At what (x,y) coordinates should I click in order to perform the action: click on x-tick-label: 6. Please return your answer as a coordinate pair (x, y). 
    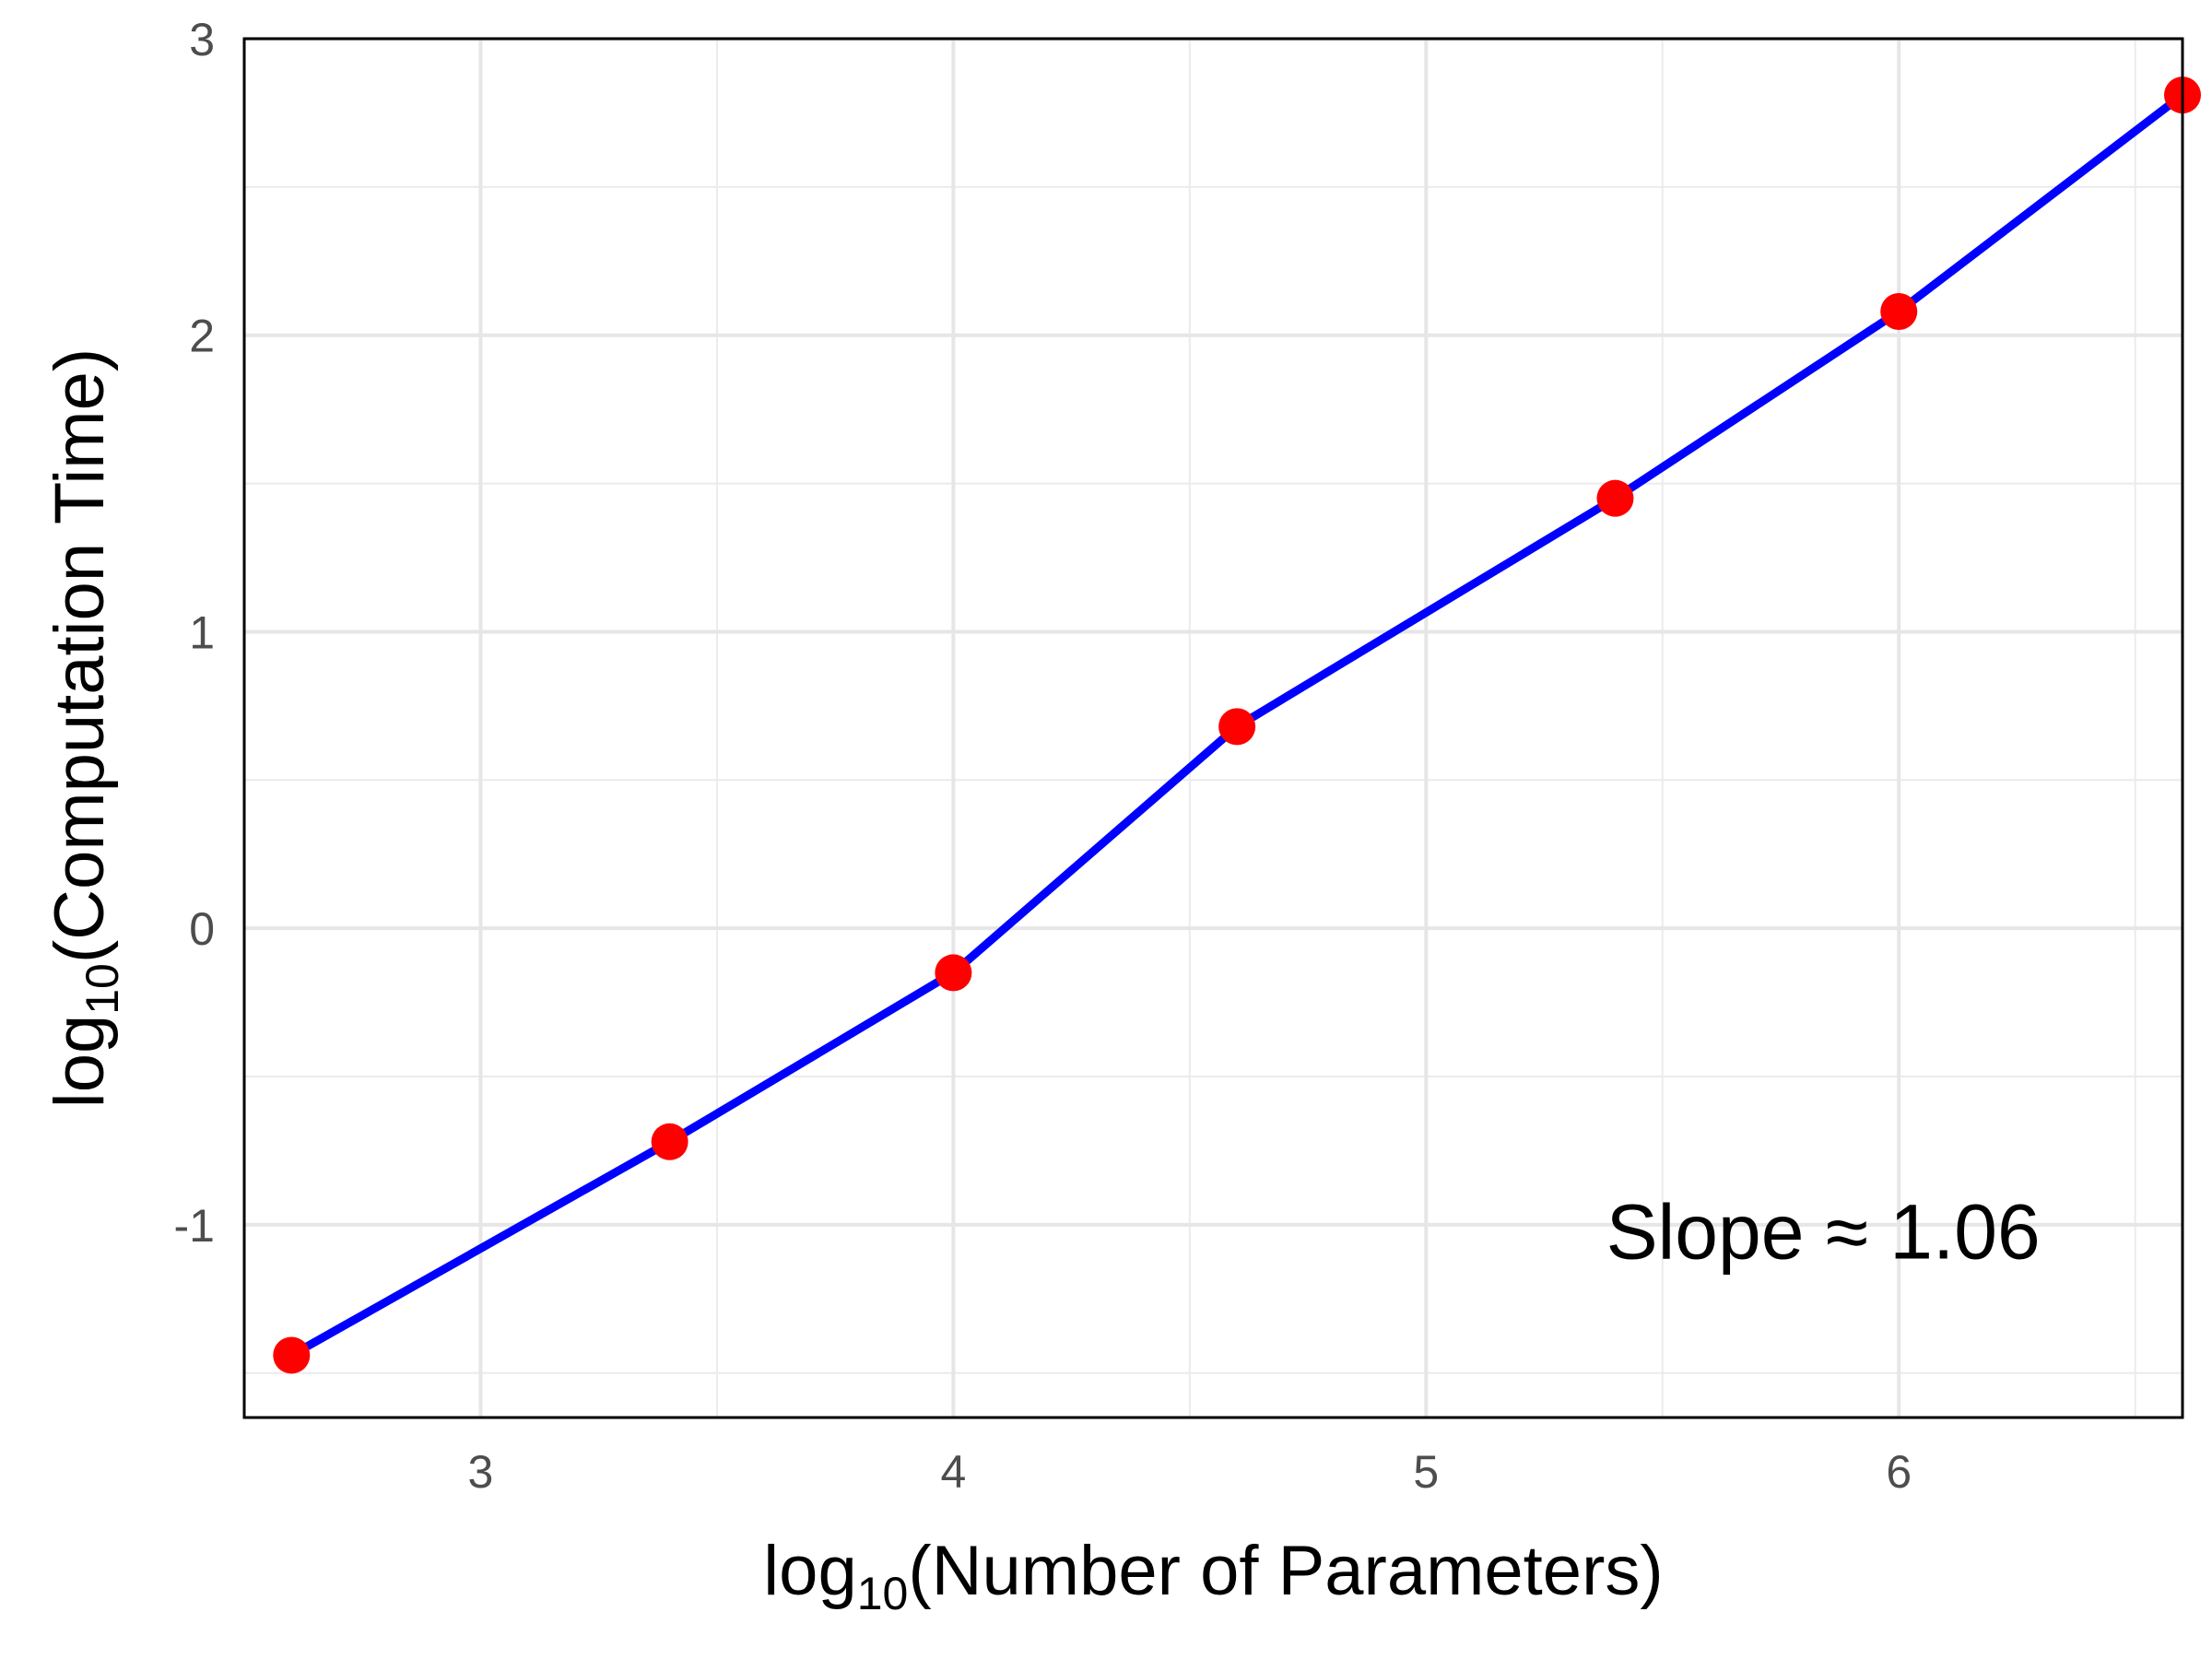
    Looking at the image, I should click on (1899, 1472).